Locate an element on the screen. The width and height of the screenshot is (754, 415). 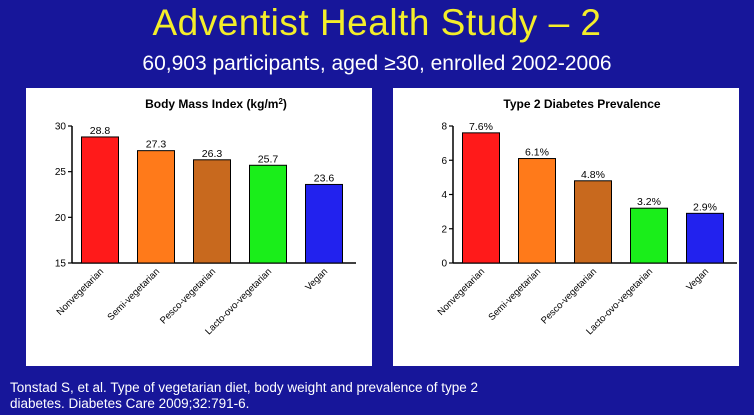
y-tick-label: 15 is located at coordinates (61, 264).